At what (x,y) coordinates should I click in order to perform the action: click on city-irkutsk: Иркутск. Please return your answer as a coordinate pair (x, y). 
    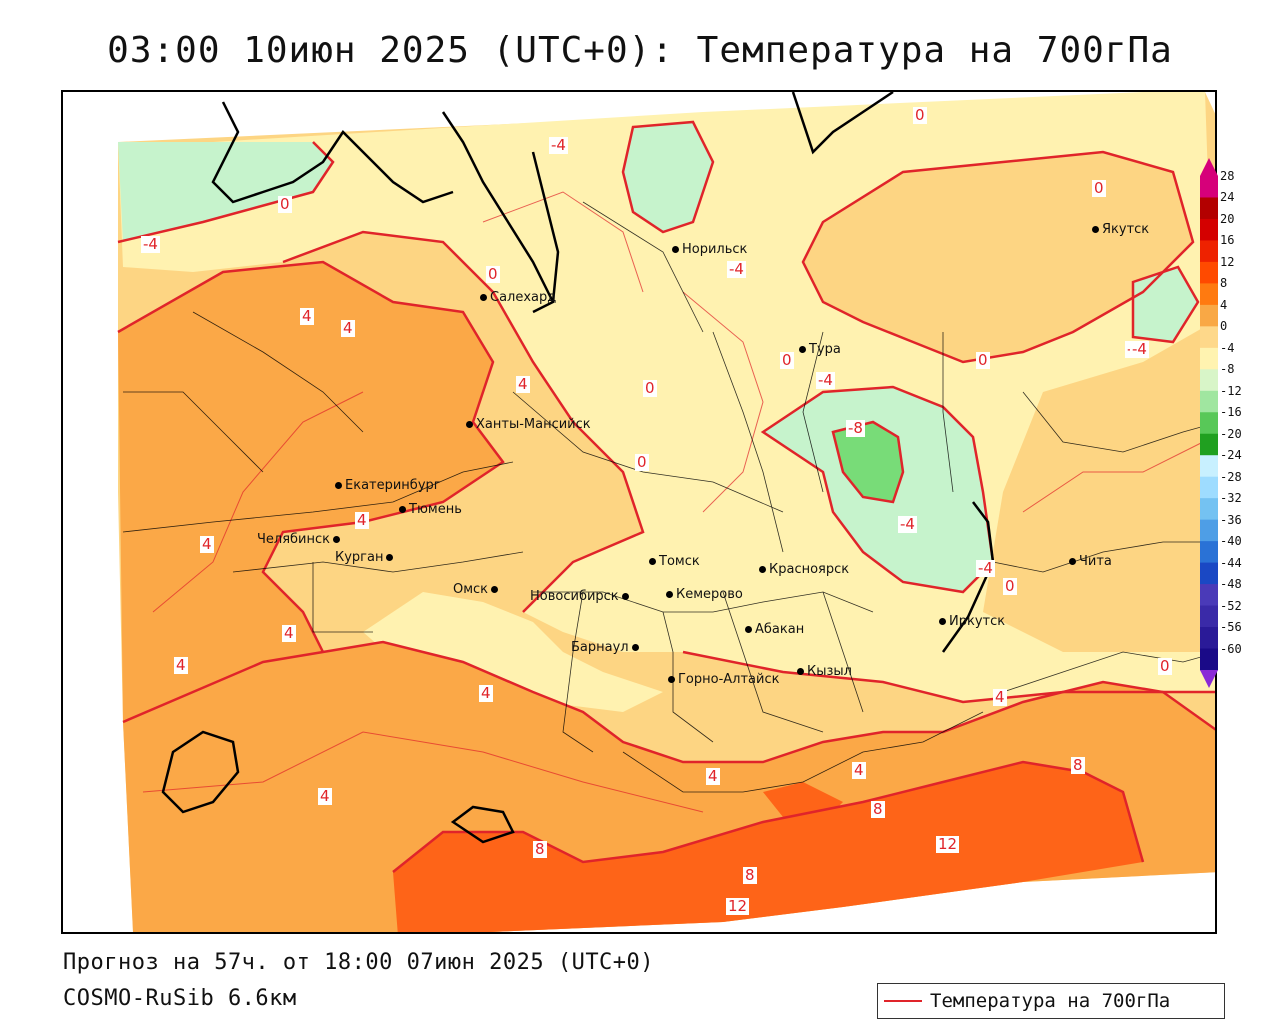
    Looking at the image, I should click on (972, 621).